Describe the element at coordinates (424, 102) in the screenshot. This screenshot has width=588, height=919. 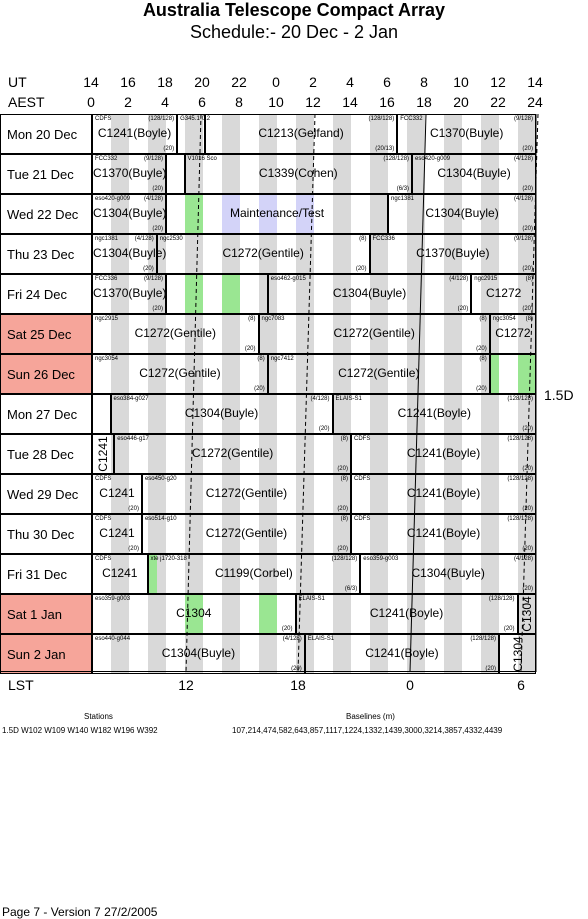
I see `aest-tick: 18` at that location.